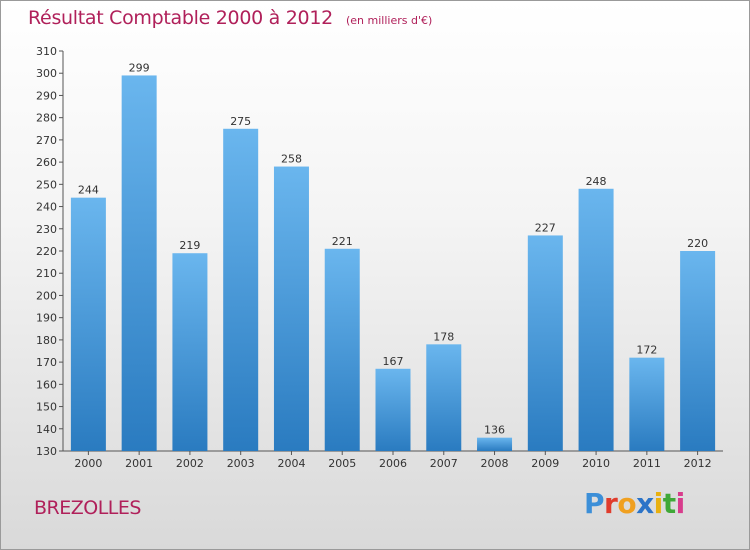 This screenshot has height=550, width=750. I want to click on chart-title: Résultat Comptable 2000 à 2012, so click(180, 18).